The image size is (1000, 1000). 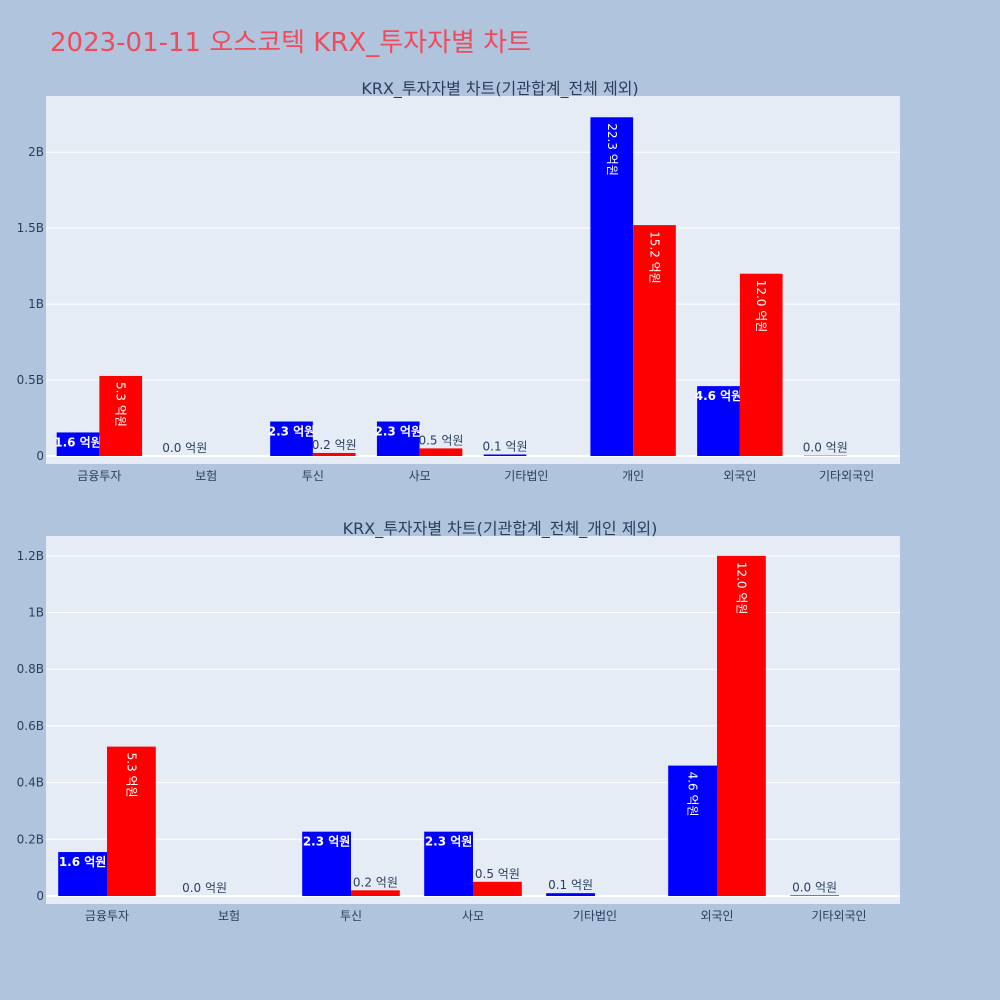 What do you see at coordinates (499, 89) in the screenshot?
I see `chart-title: KRX_투자자별 차트(기관합계_전체 제외)` at bounding box center [499, 89].